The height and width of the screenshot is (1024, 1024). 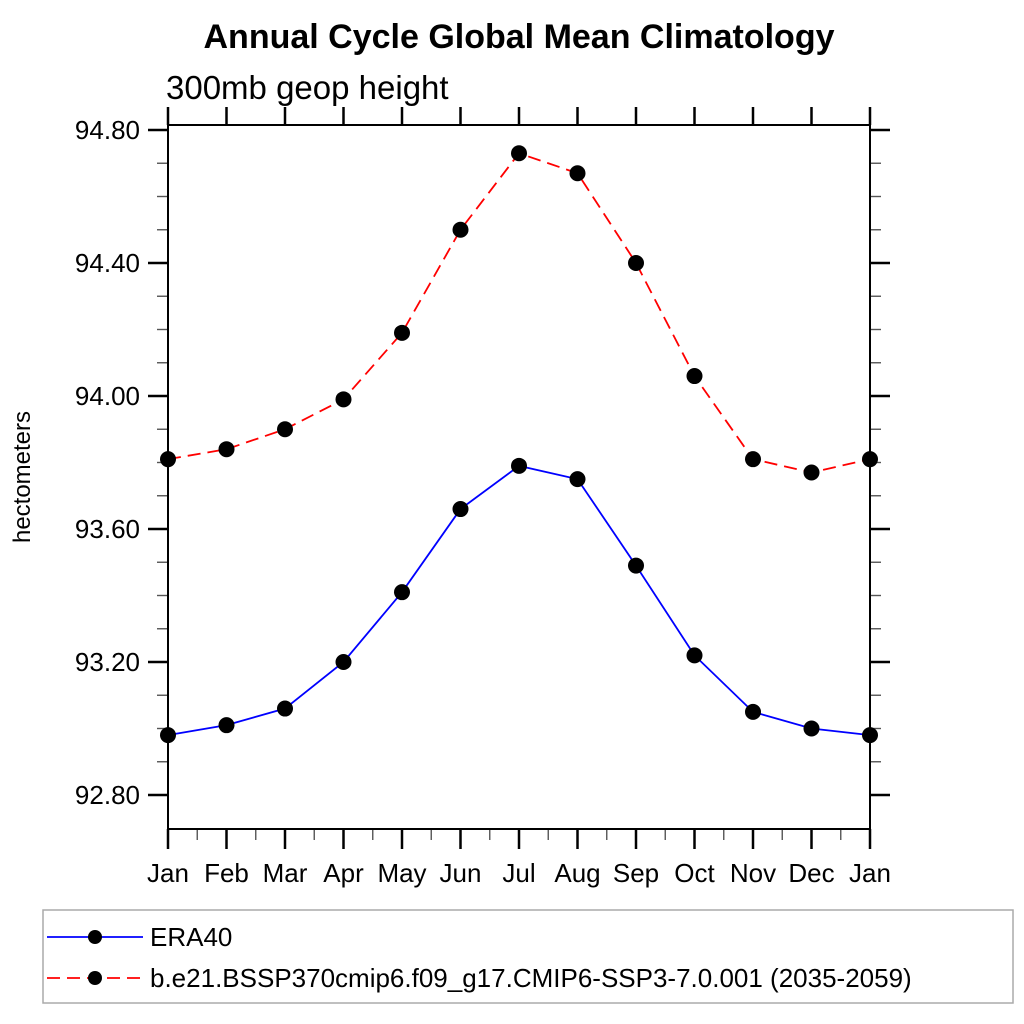 What do you see at coordinates (307, 87) in the screenshot?
I see `chart-subtitle: 300mb geop height` at bounding box center [307, 87].